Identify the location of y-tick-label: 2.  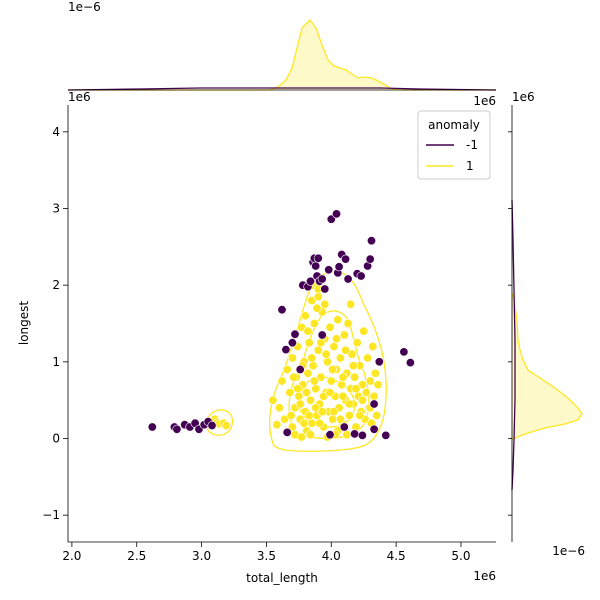
(56, 285).